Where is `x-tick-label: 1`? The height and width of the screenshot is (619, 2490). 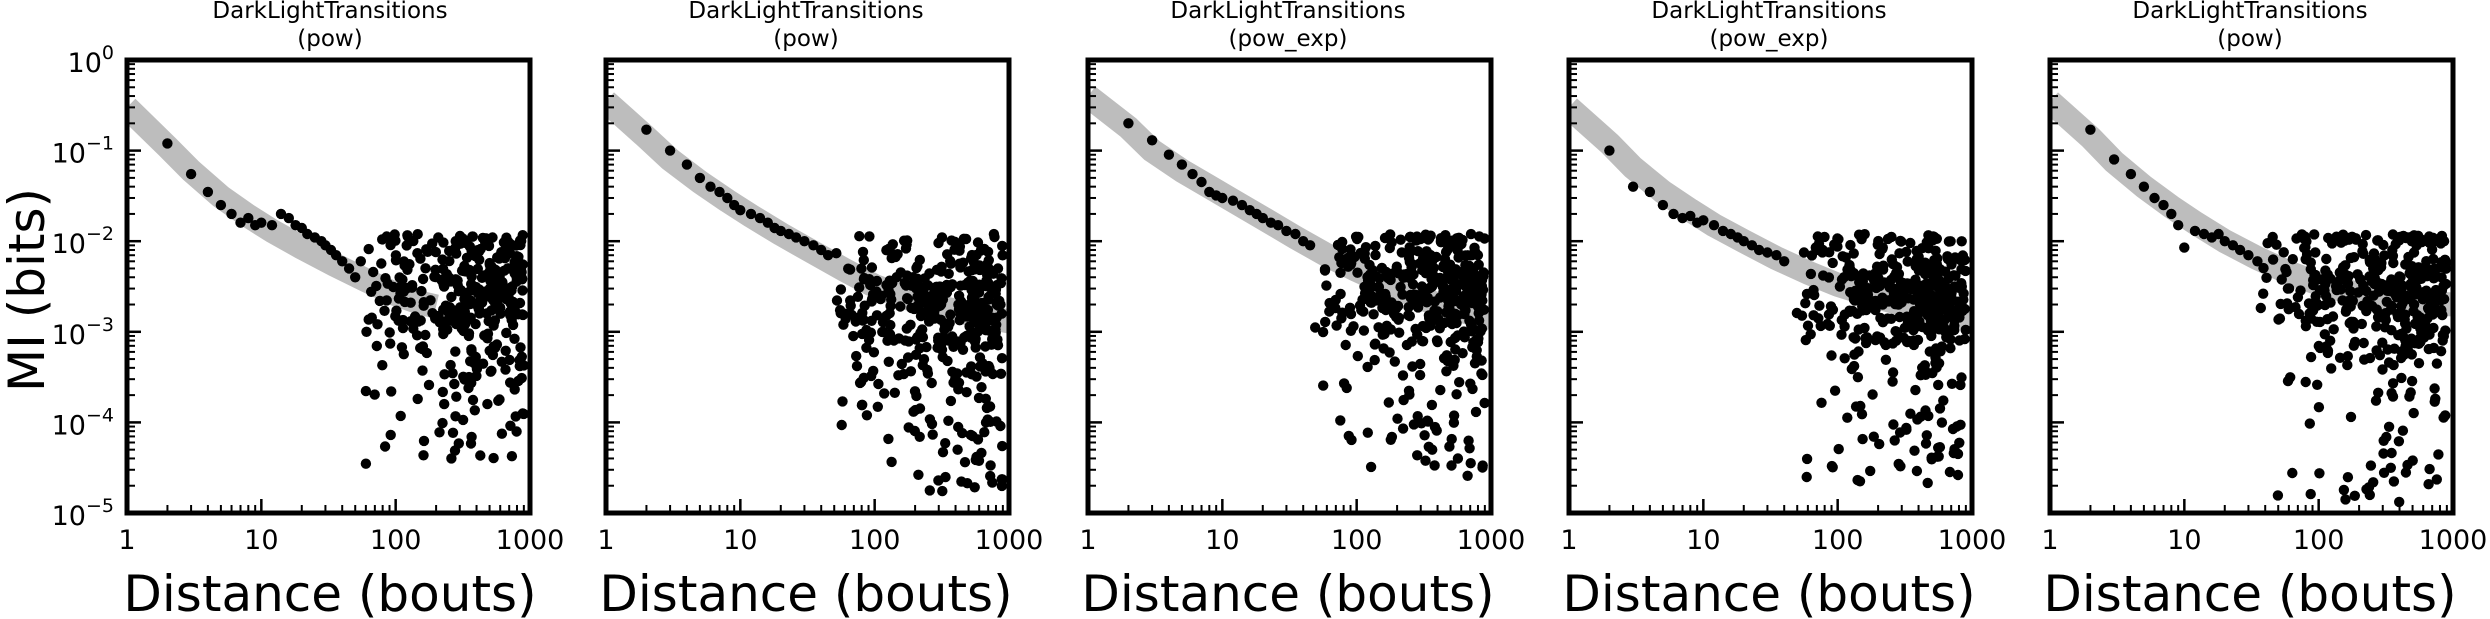
x-tick-label: 1 is located at coordinates (126, 540).